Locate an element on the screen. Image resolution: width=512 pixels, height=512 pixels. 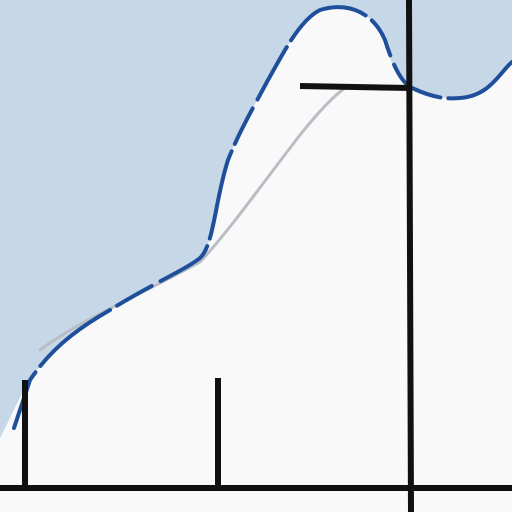
vertical-axis-line is located at coordinates (410, 256).